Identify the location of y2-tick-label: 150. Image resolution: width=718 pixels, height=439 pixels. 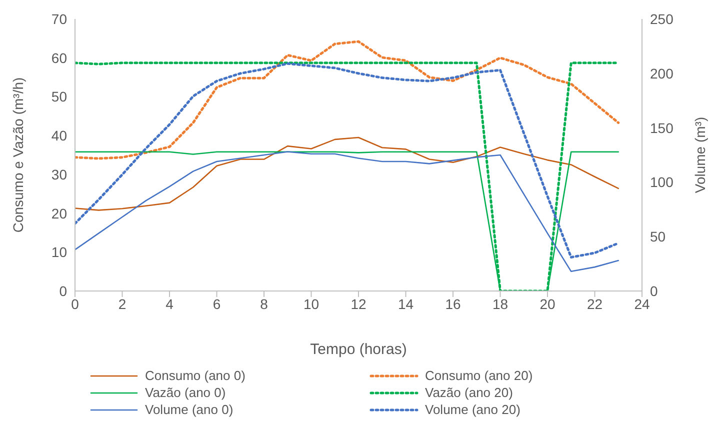
(662, 128).